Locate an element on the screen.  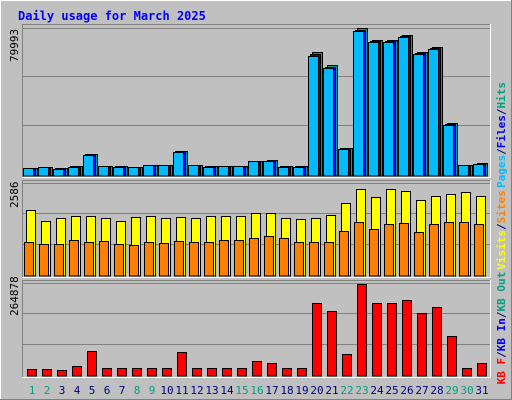
day-label: 28 is located at coordinates (436, 390).